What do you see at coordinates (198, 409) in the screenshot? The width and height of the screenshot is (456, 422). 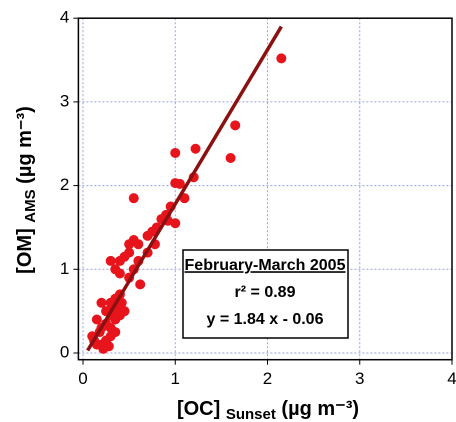 I see `x-label-main: [OC]` at bounding box center [198, 409].